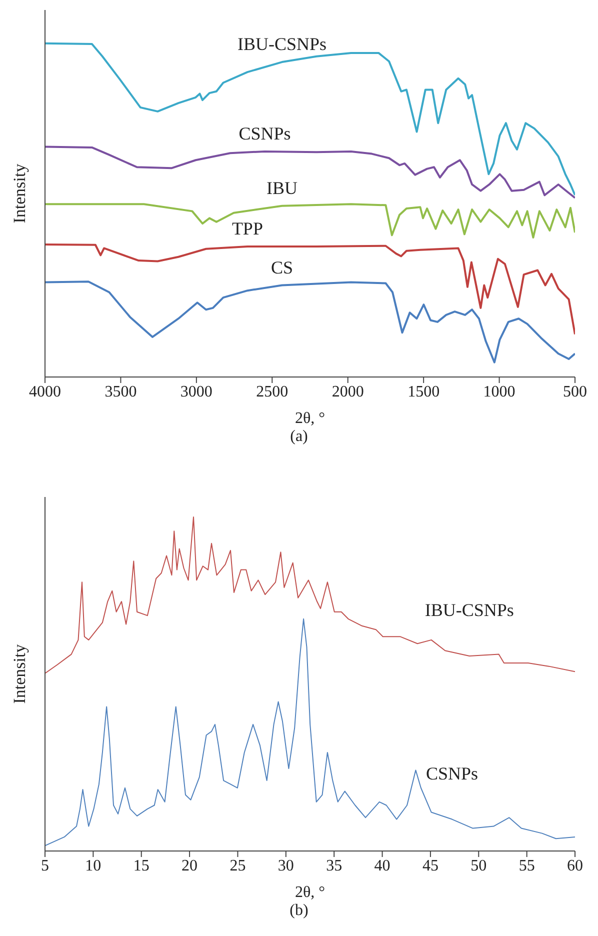  Describe the element at coordinates (348, 391) in the screenshot. I see `x-tick-label: 2000` at that location.